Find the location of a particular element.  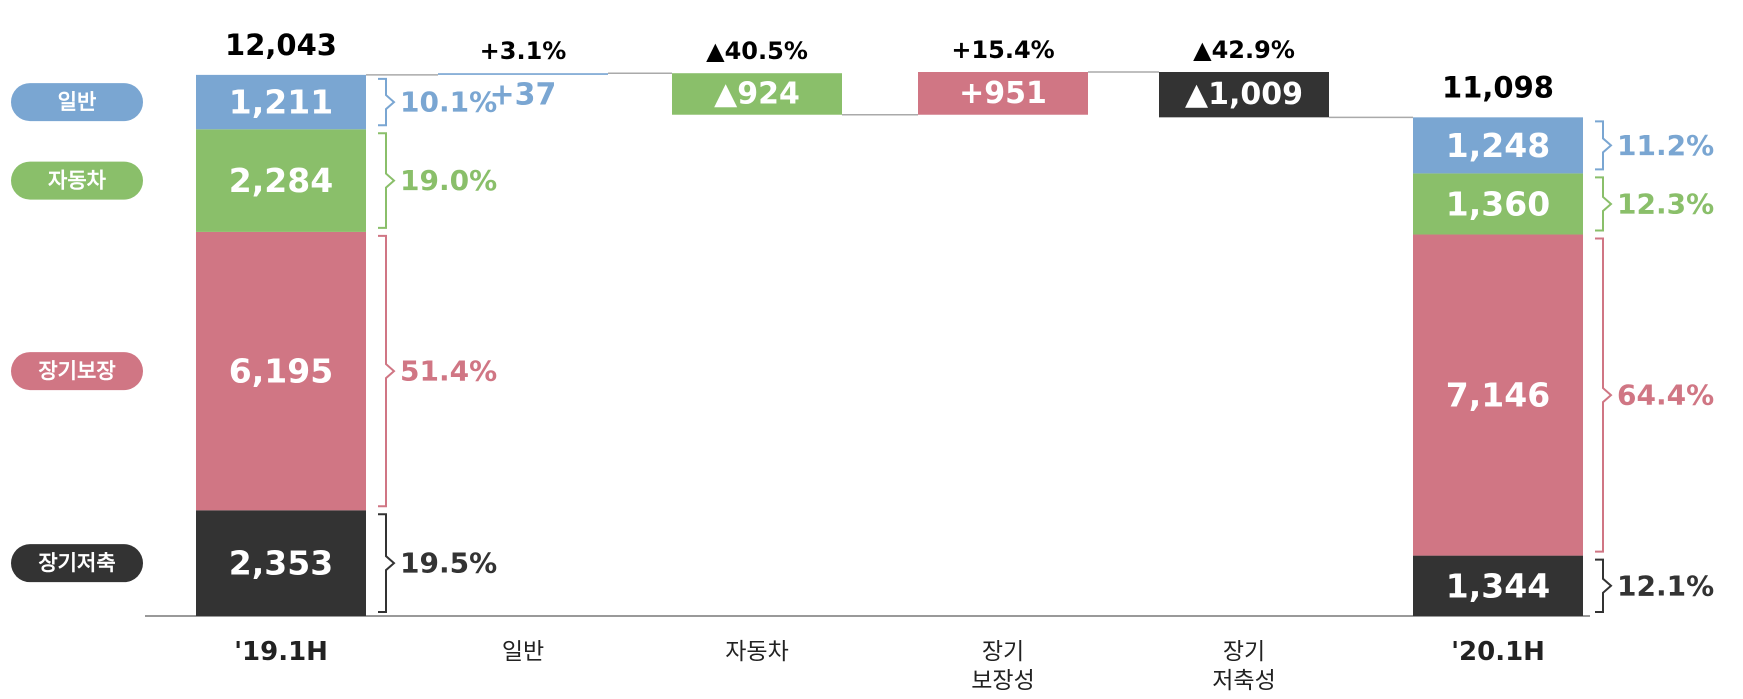

share-label: 12.1% is located at coordinates (1665, 585).